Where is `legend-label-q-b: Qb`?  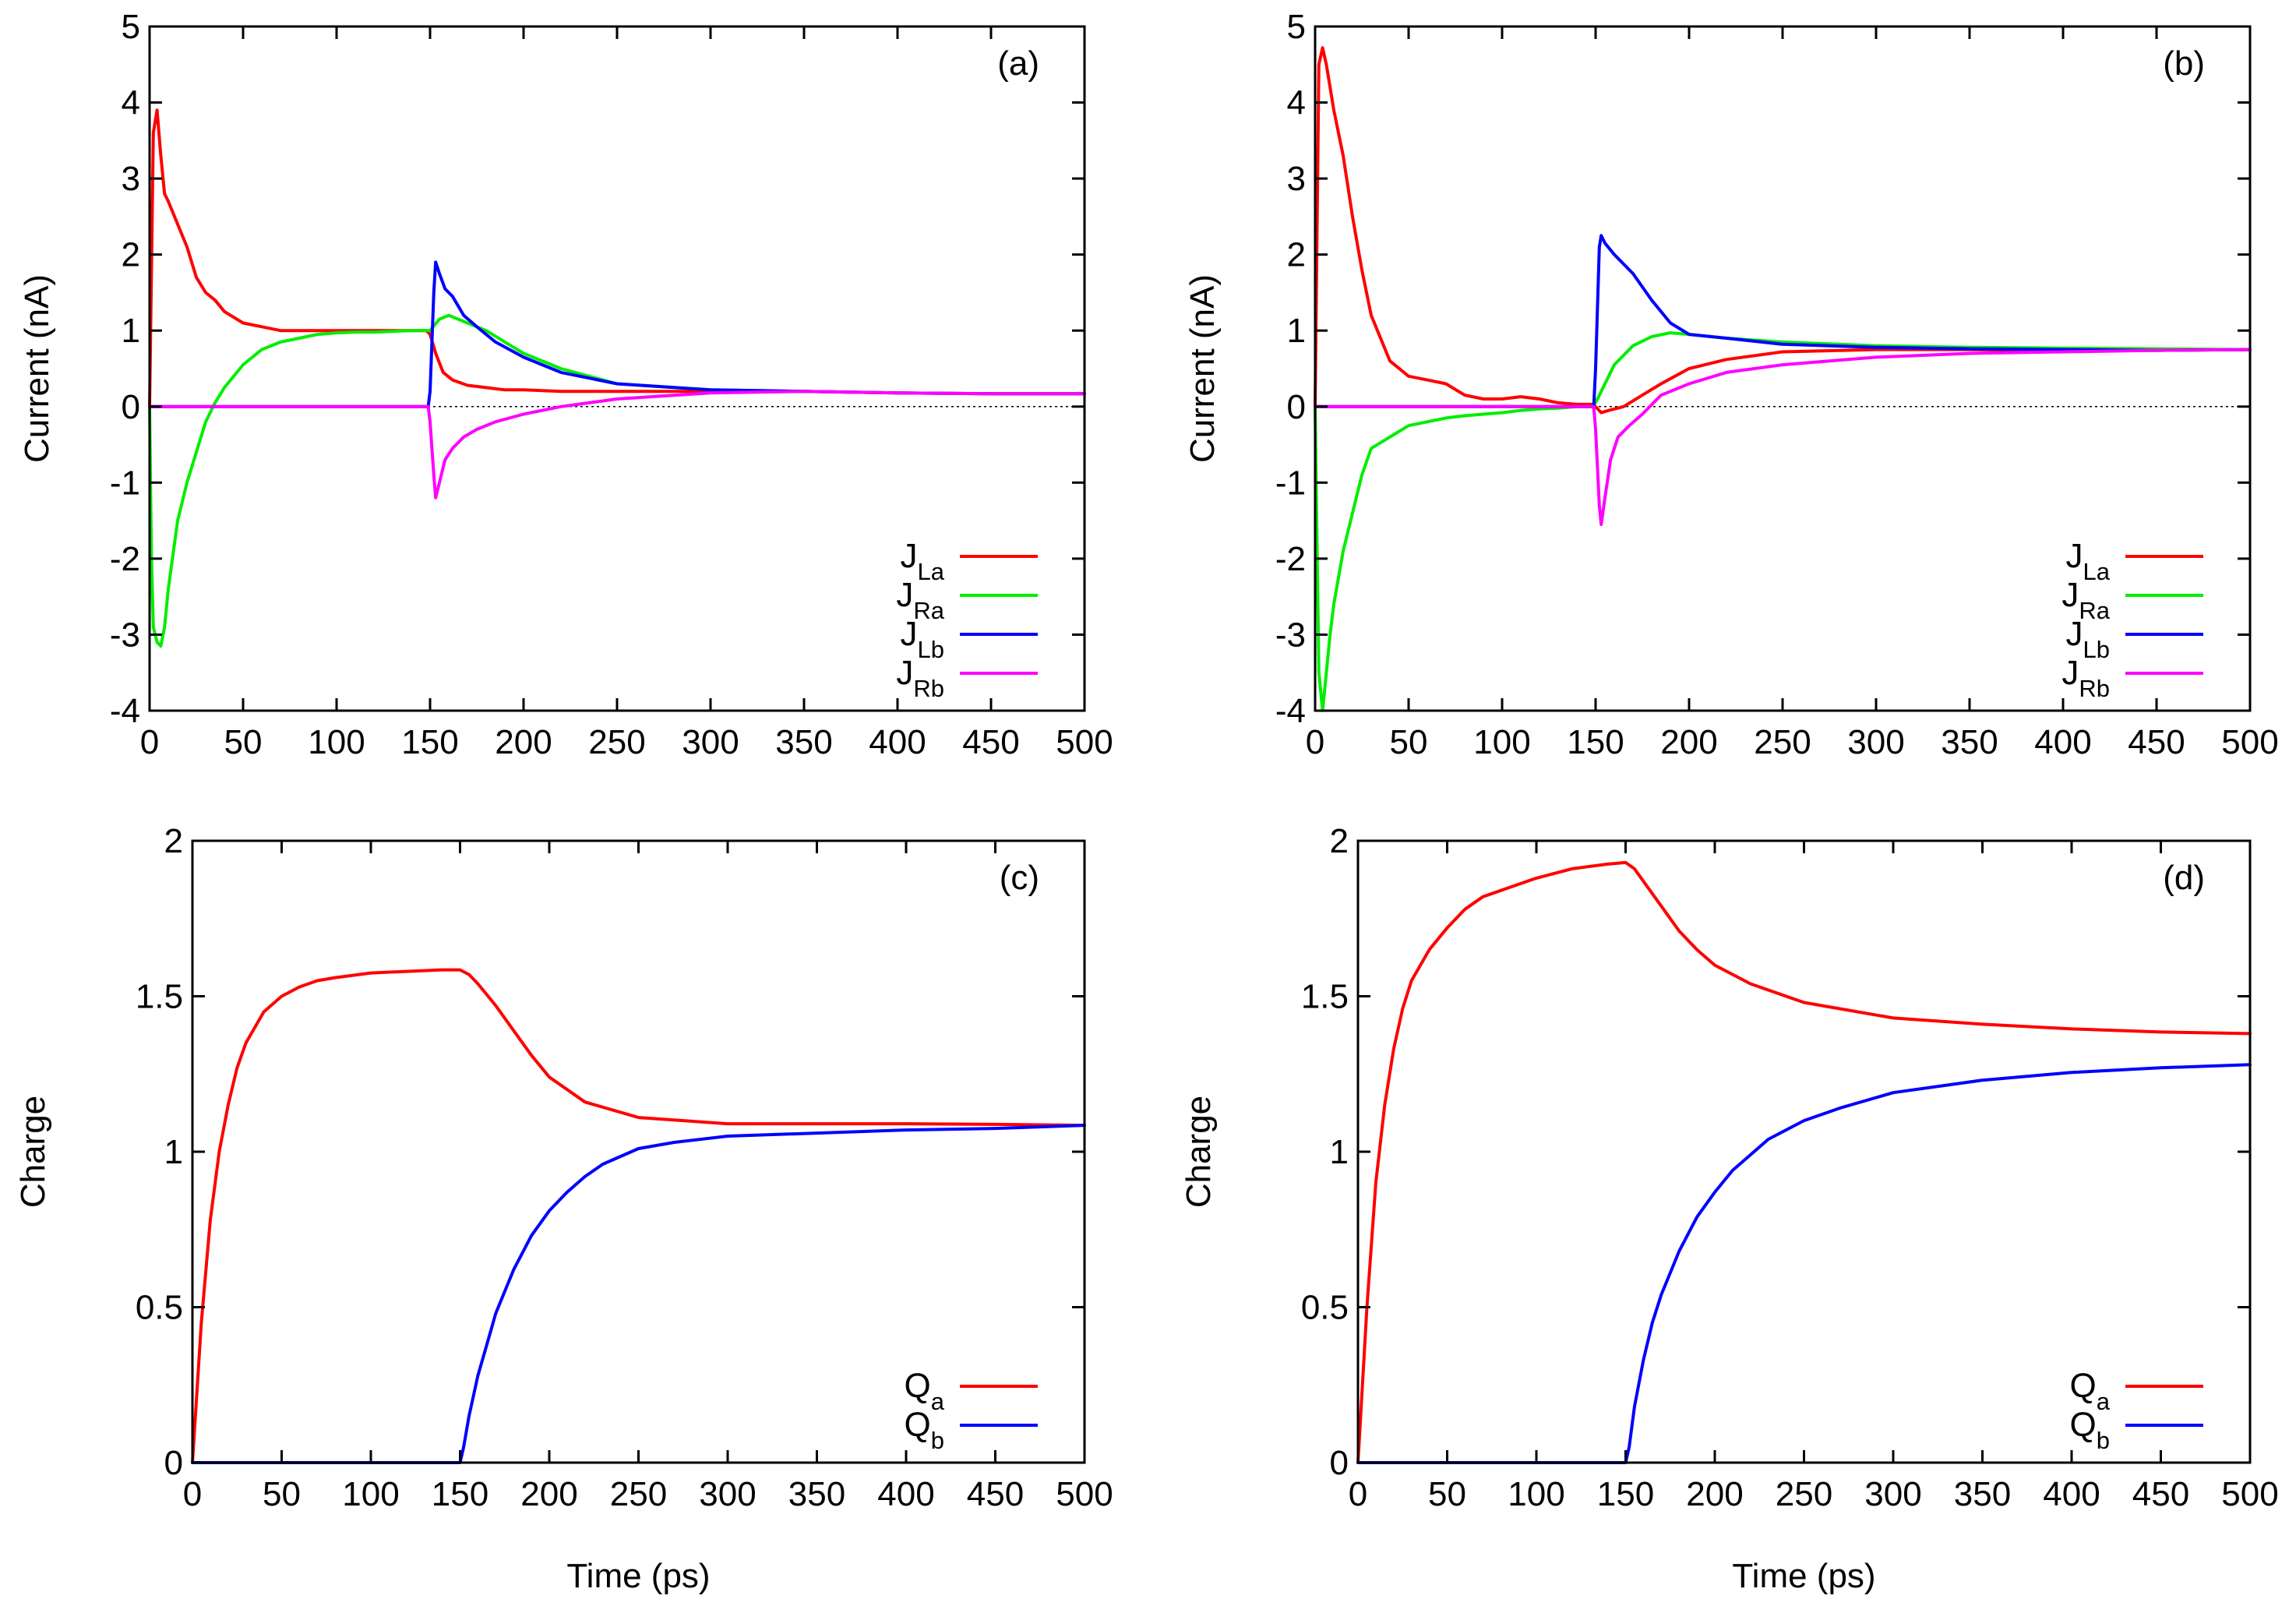
legend-label-q-b: Qb is located at coordinates (2090, 1430).